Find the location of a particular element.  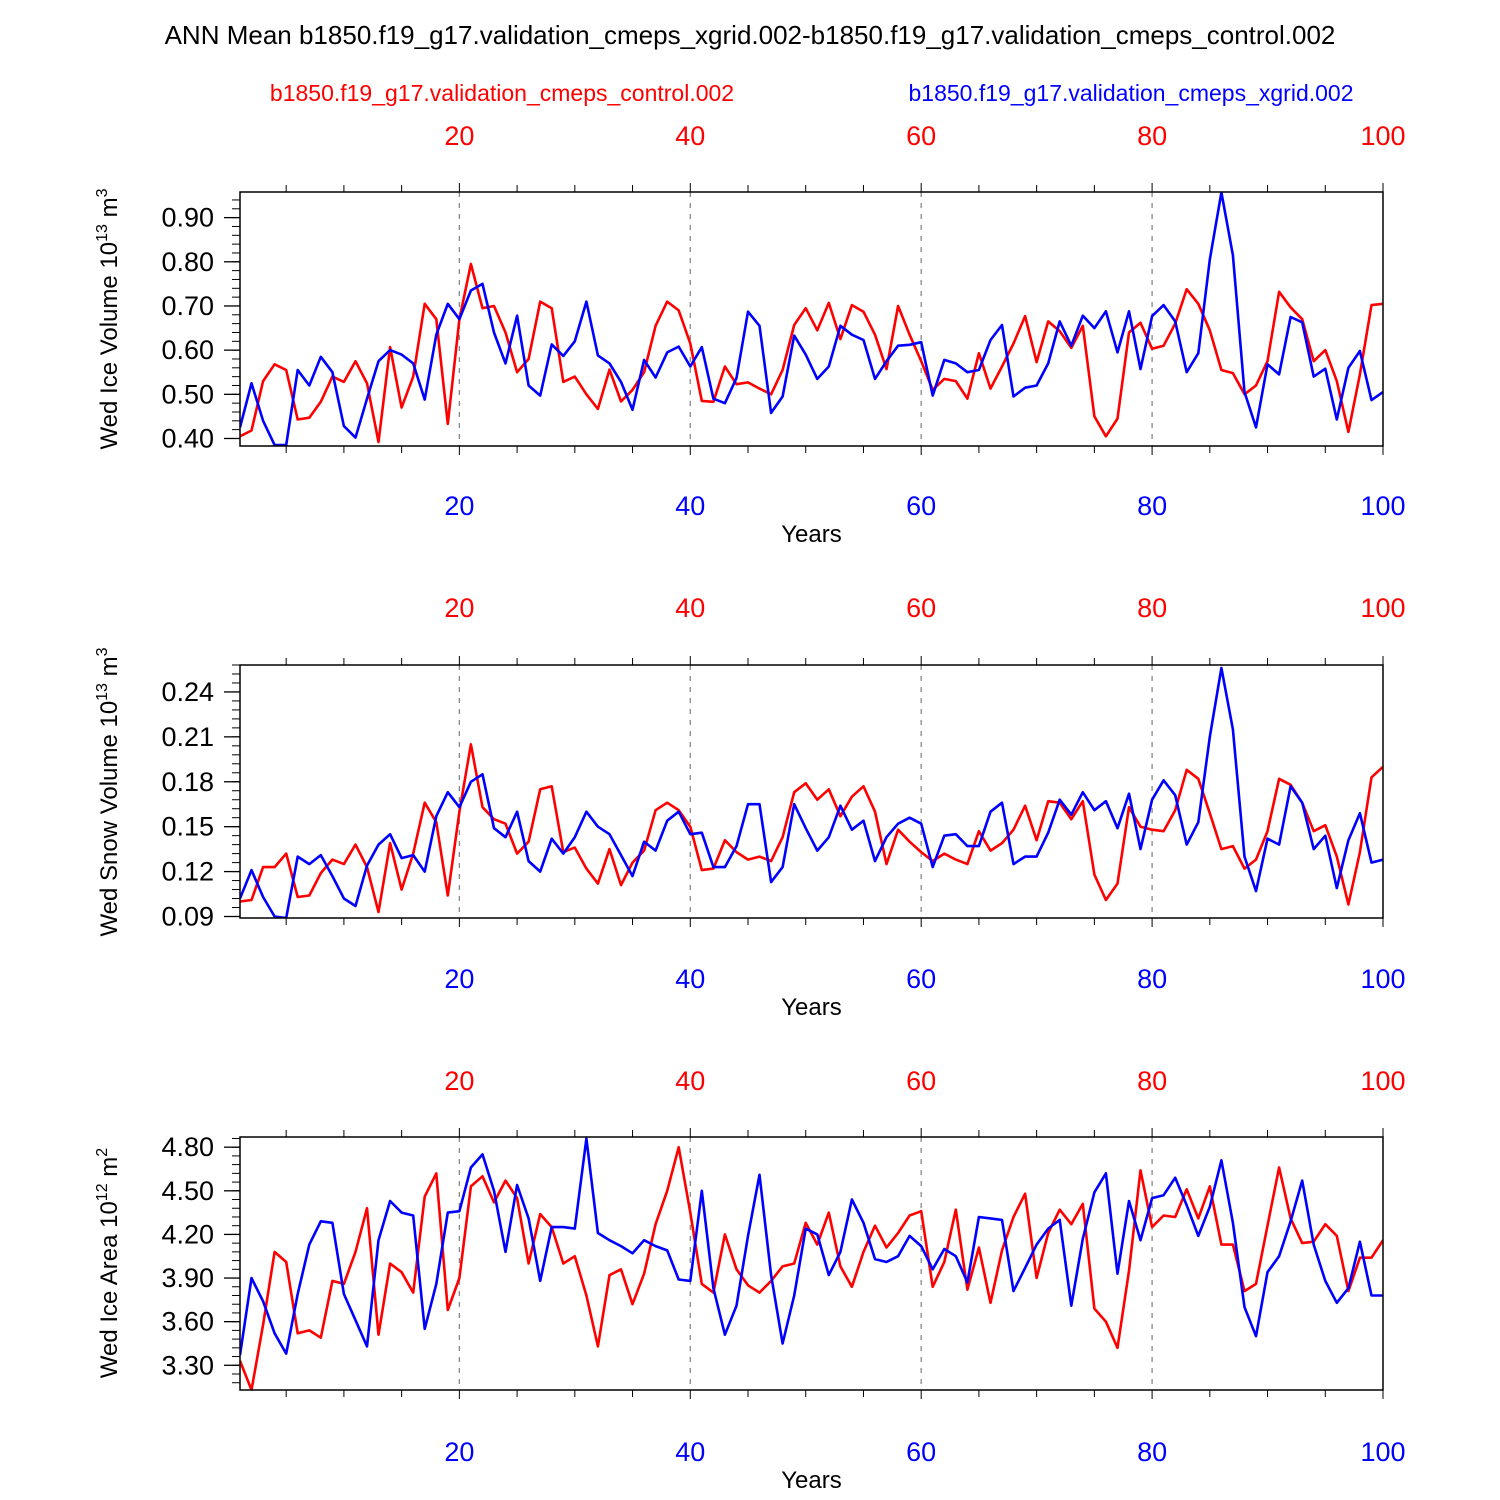

y-axis-label: Wed Snow Volume 1013 m3 is located at coordinates (108, 791).